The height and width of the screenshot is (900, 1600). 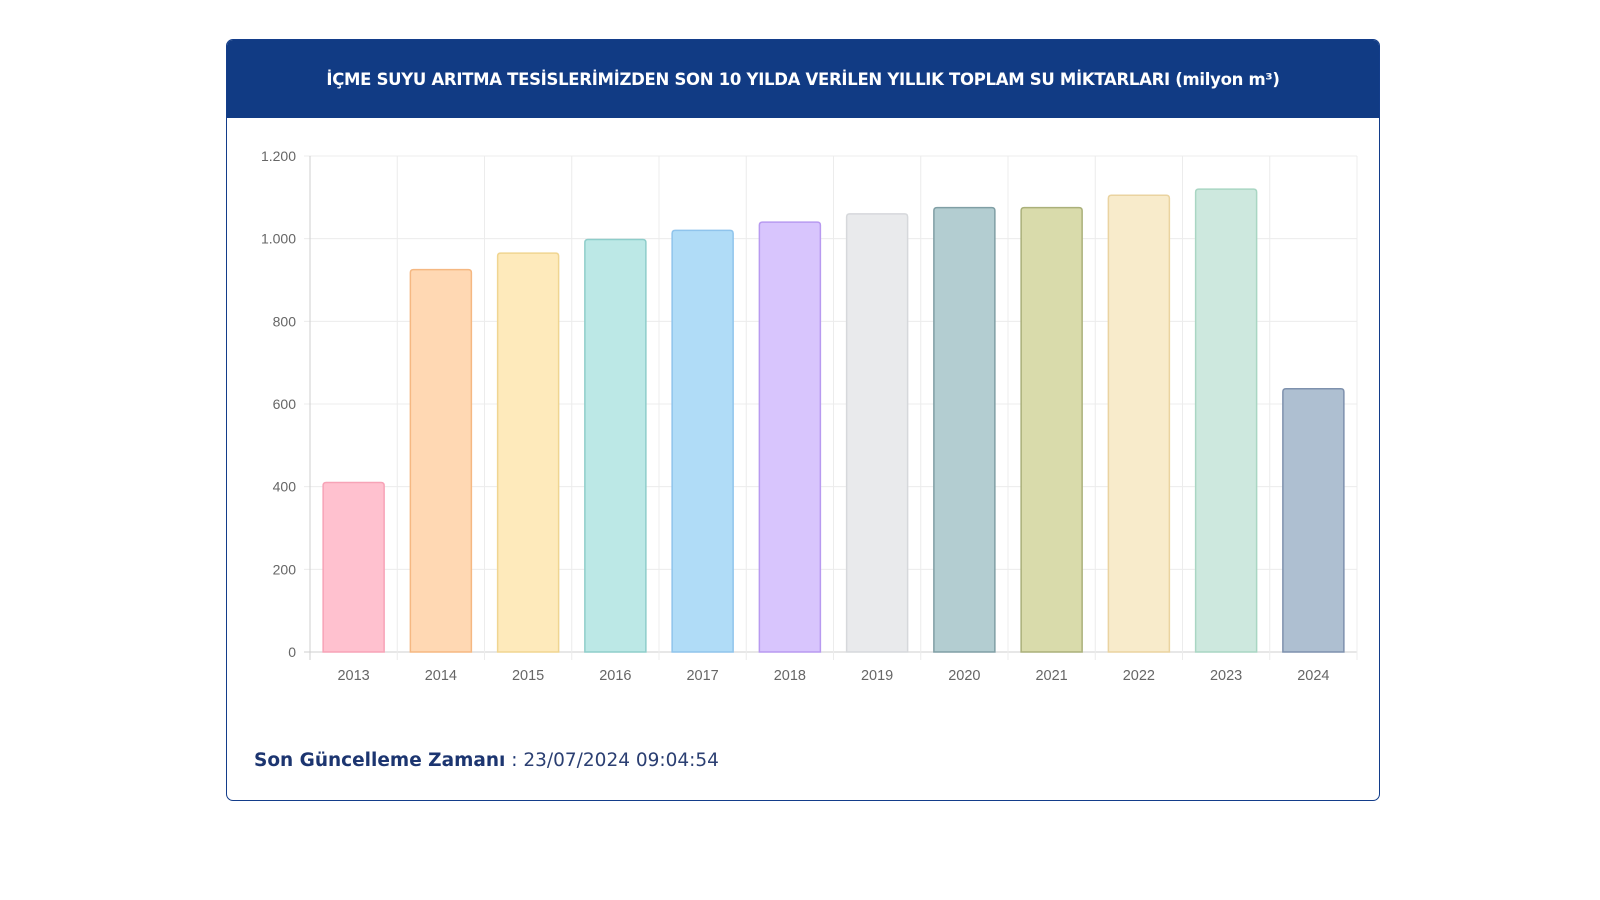 I want to click on x-tick-label: 2024, so click(x=1313, y=676).